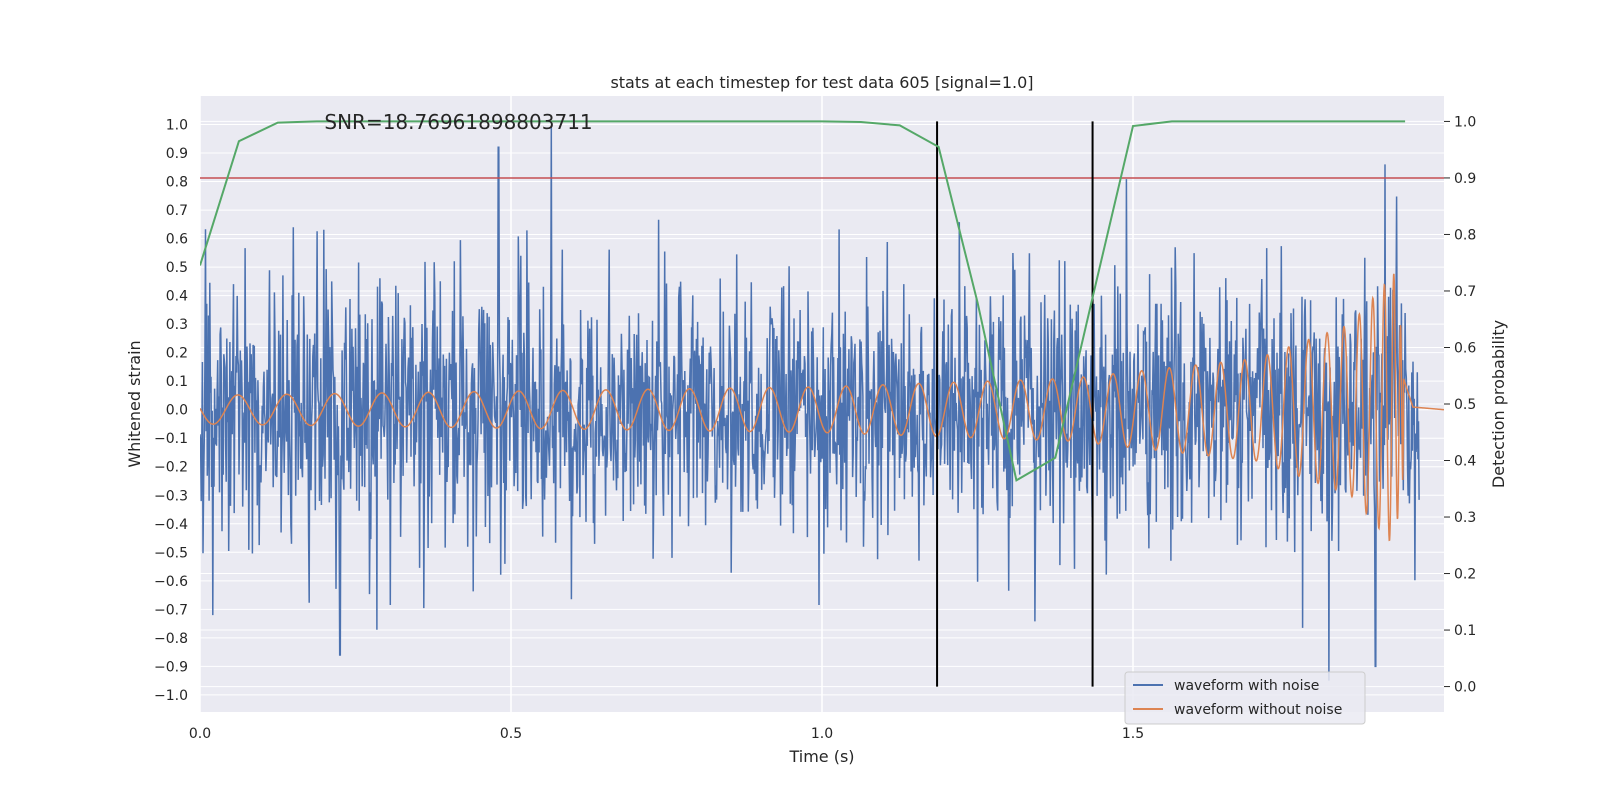  I want to click on snr-annotation: SNR=18.76961898803711, so click(458, 122).